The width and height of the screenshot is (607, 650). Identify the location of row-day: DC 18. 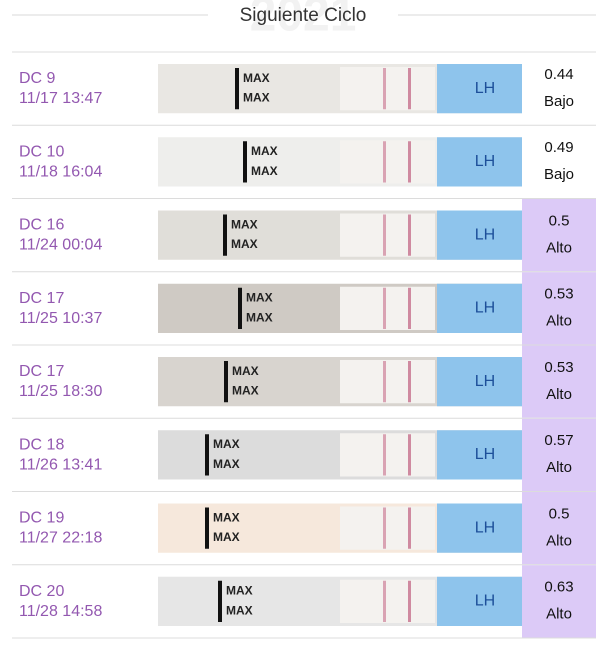
(41, 444).